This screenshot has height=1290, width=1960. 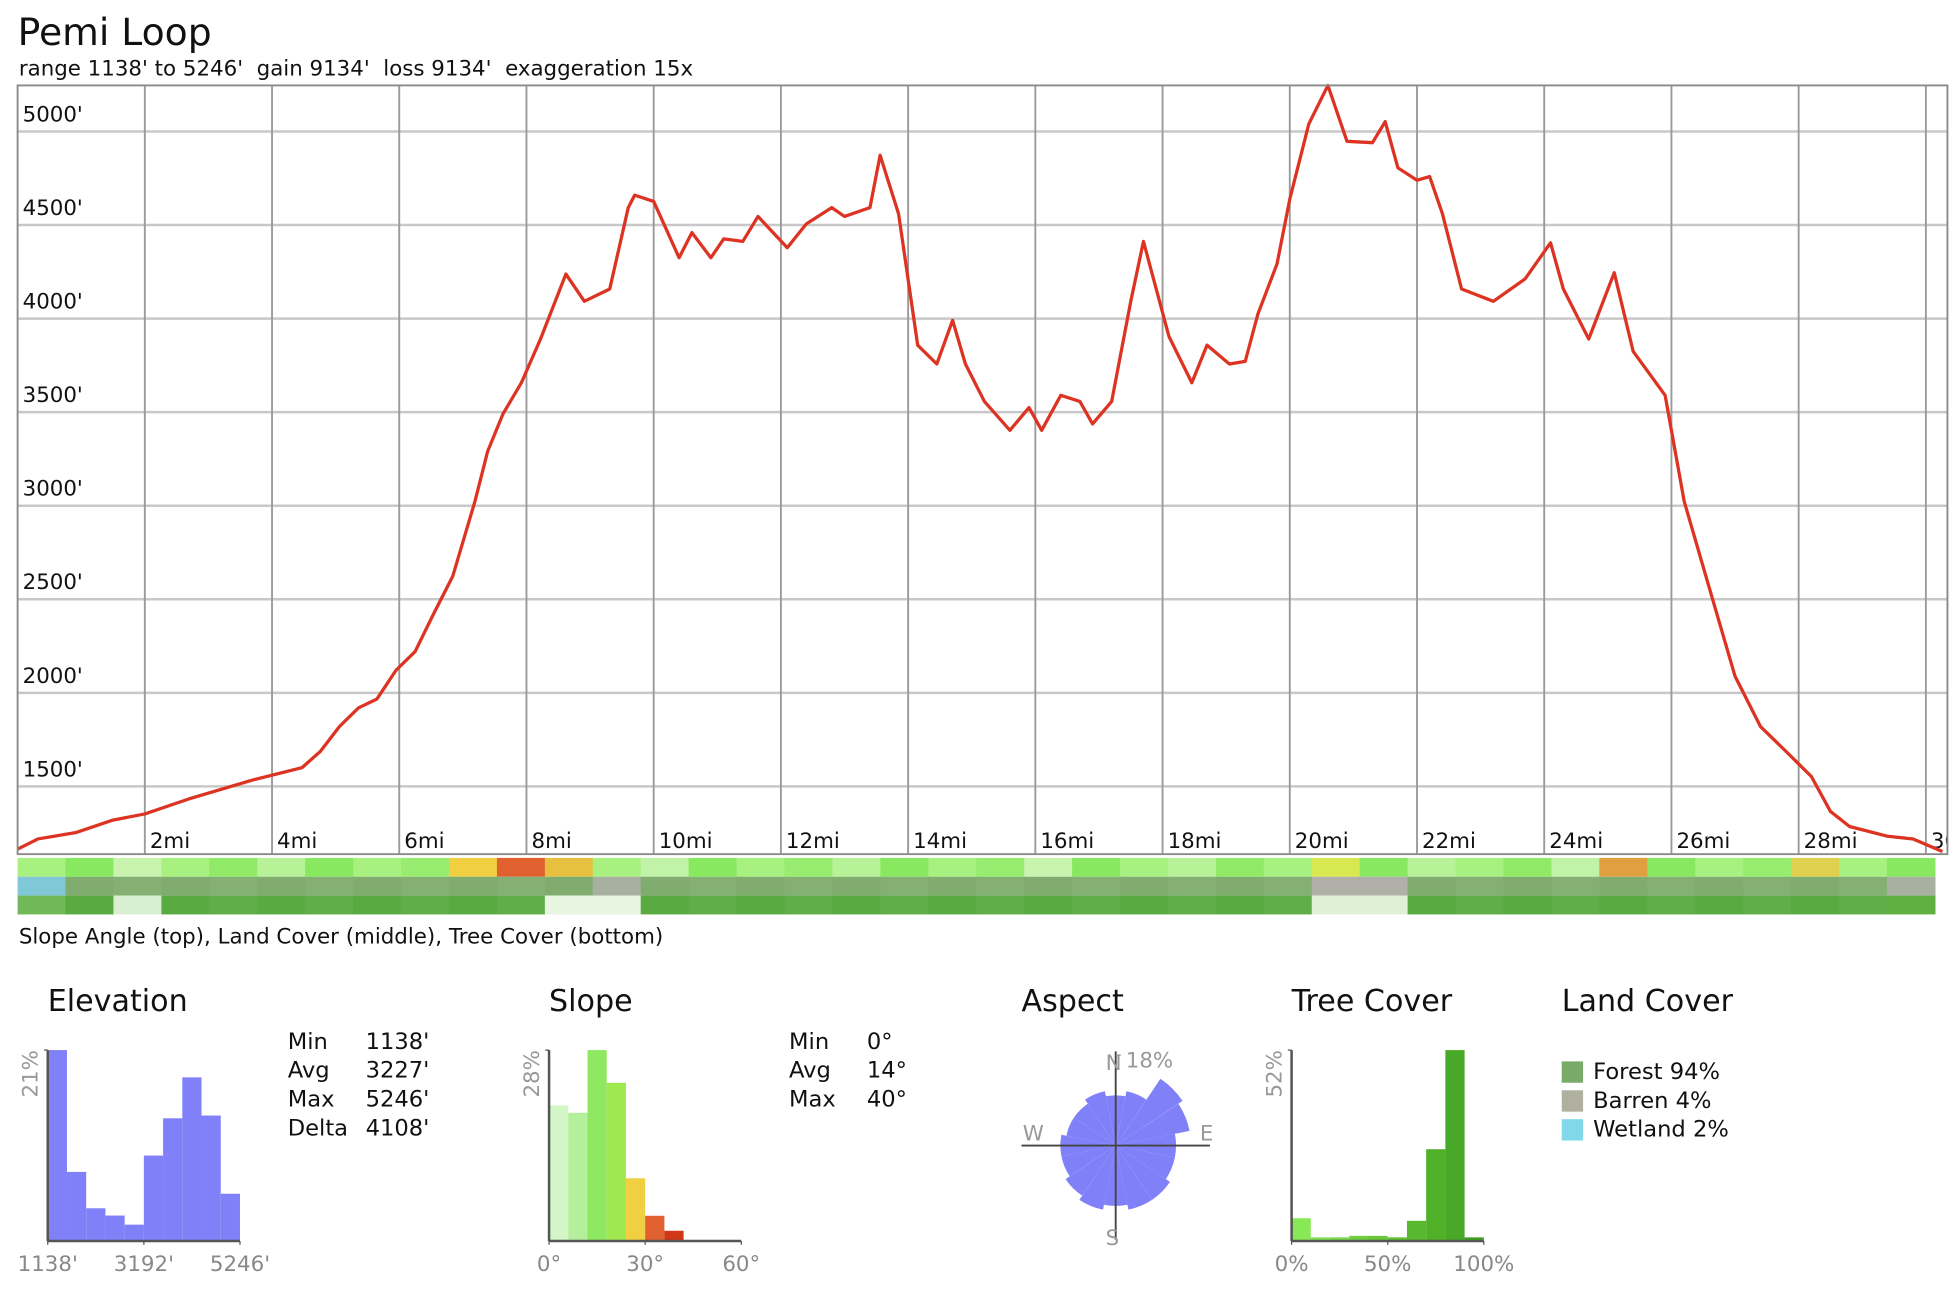 I want to click on x-tick-label: 10mi, so click(x=686, y=841).